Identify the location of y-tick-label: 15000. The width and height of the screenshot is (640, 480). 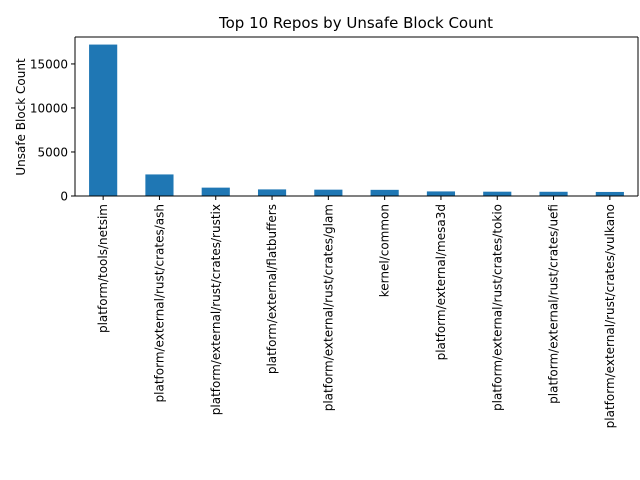
(49, 64).